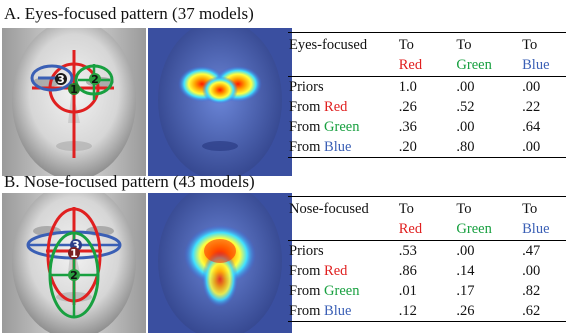  Describe the element at coordinates (343, 43) in the screenshot. I see `corner-label: Eyes-focused` at that location.